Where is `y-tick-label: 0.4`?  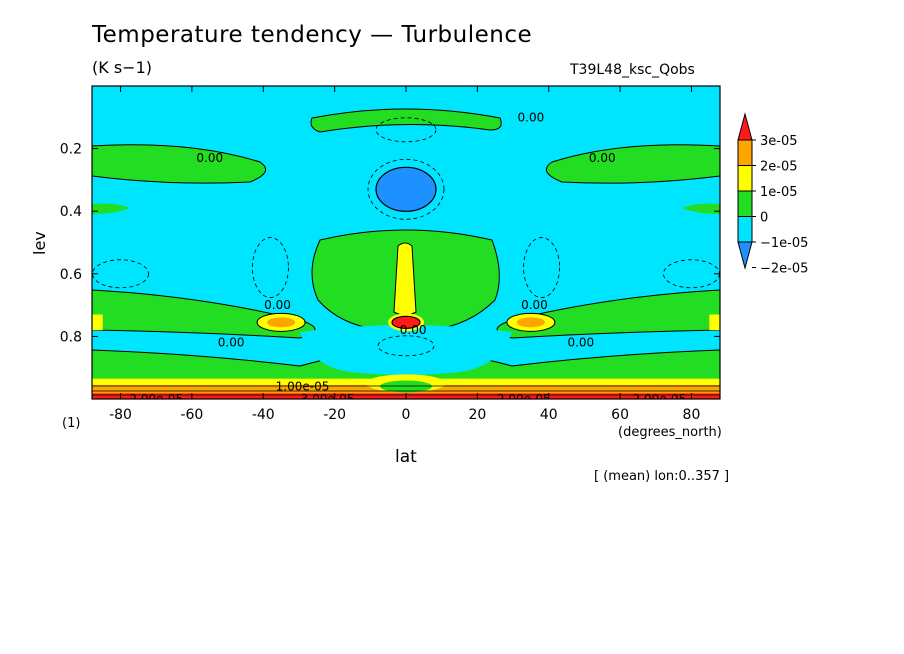
y-tick-label: 0.4 is located at coordinates (71, 212).